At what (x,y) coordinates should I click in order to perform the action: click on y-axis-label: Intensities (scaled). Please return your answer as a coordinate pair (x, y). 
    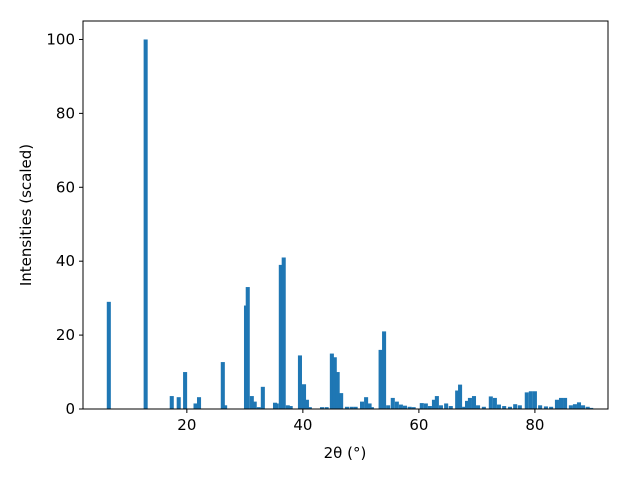
    Looking at the image, I should click on (26, 215).